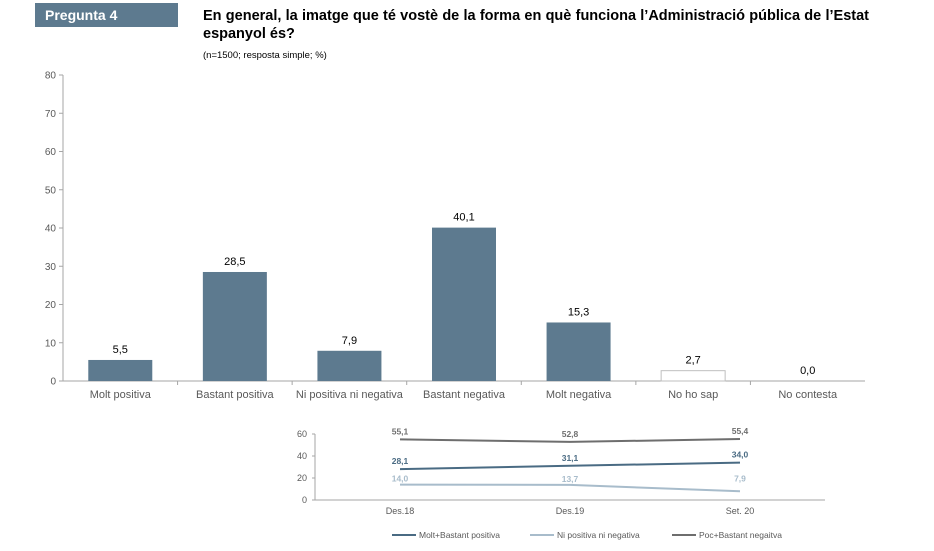 The image size is (934, 551). I want to click on y-tick-label: 40, so click(51, 229).